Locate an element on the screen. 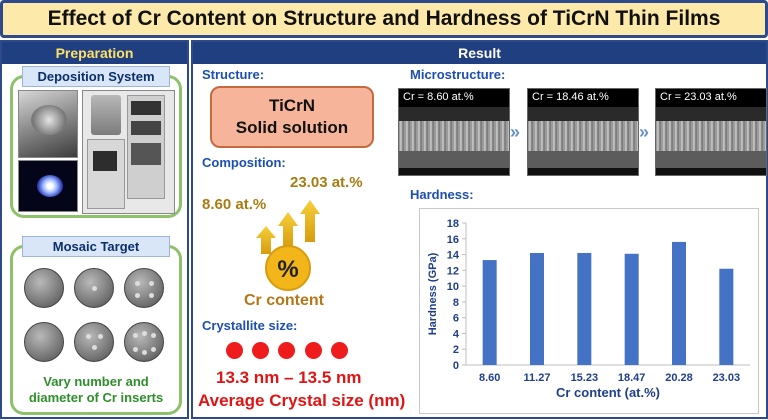 The height and width of the screenshot is (420, 768). y-tick-label: 0 is located at coordinates (456, 366).